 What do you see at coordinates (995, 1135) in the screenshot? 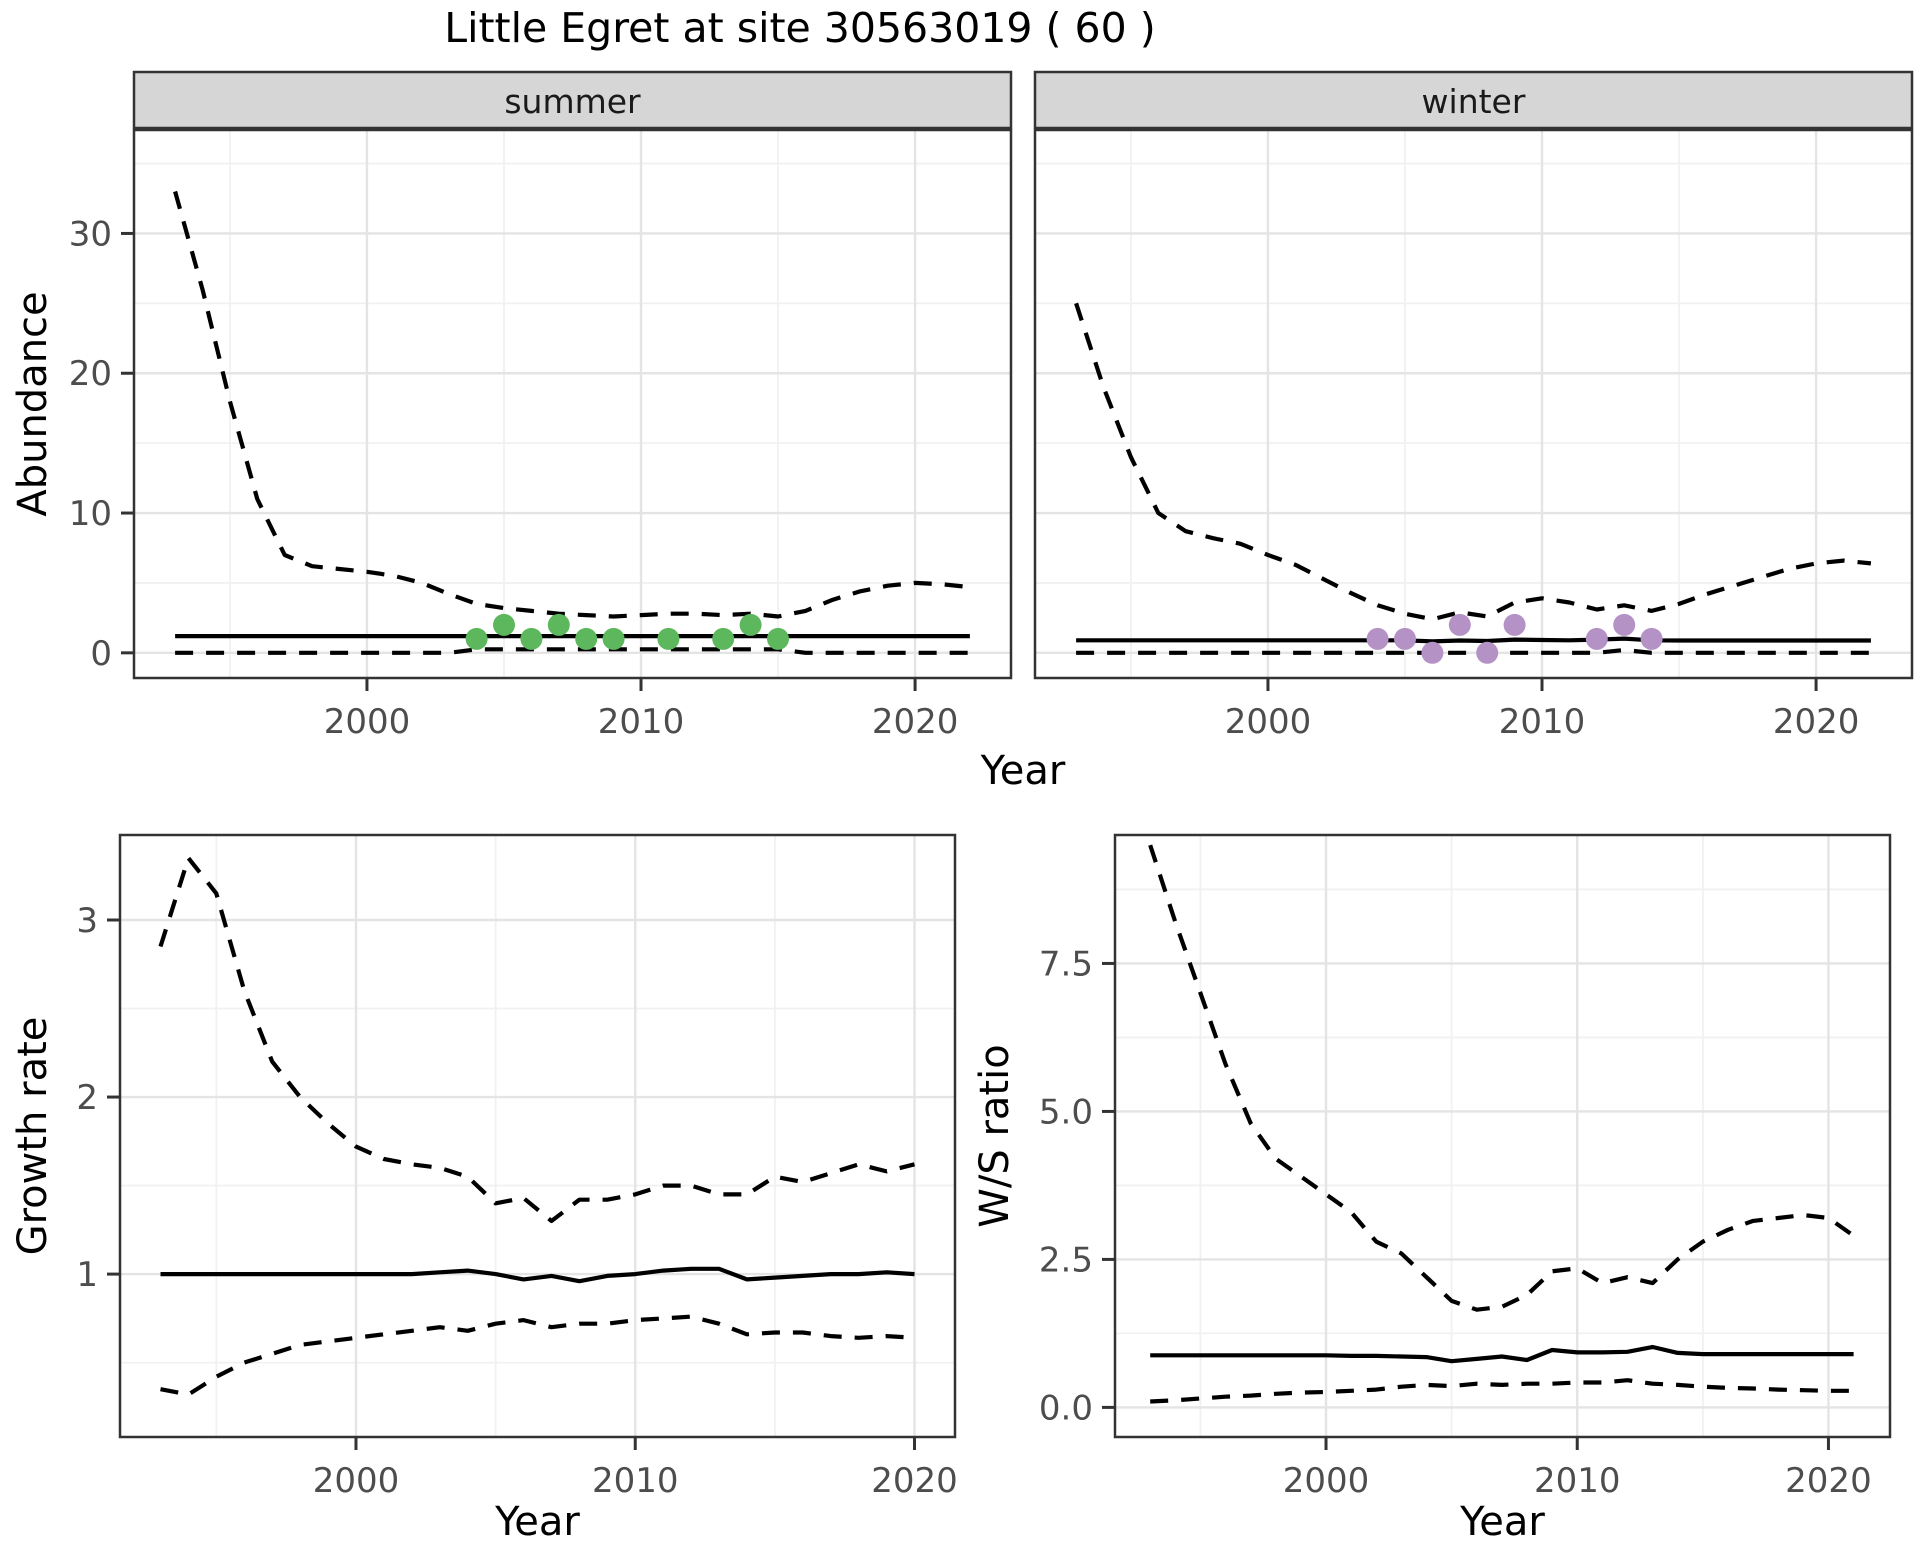
I see `y-axis-title-ws-ratio: W/S ratio` at bounding box center [995, 1135].